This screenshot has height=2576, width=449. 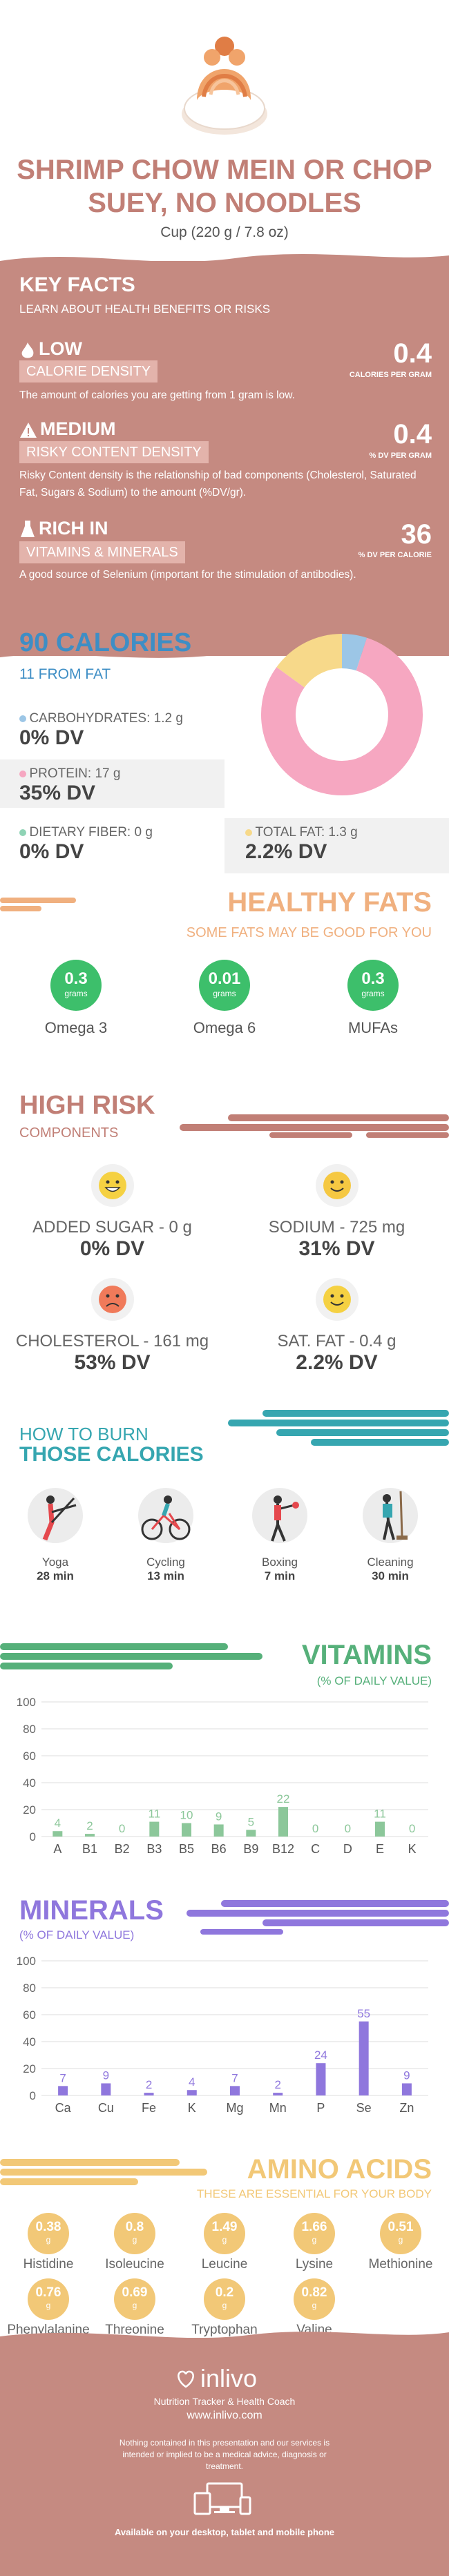 What do you see at coordinates (106, 719) in the screenshot?
I see `carbs-label: CARBOHYDRATES: 1.2 g` at bounding box center [106, 719].